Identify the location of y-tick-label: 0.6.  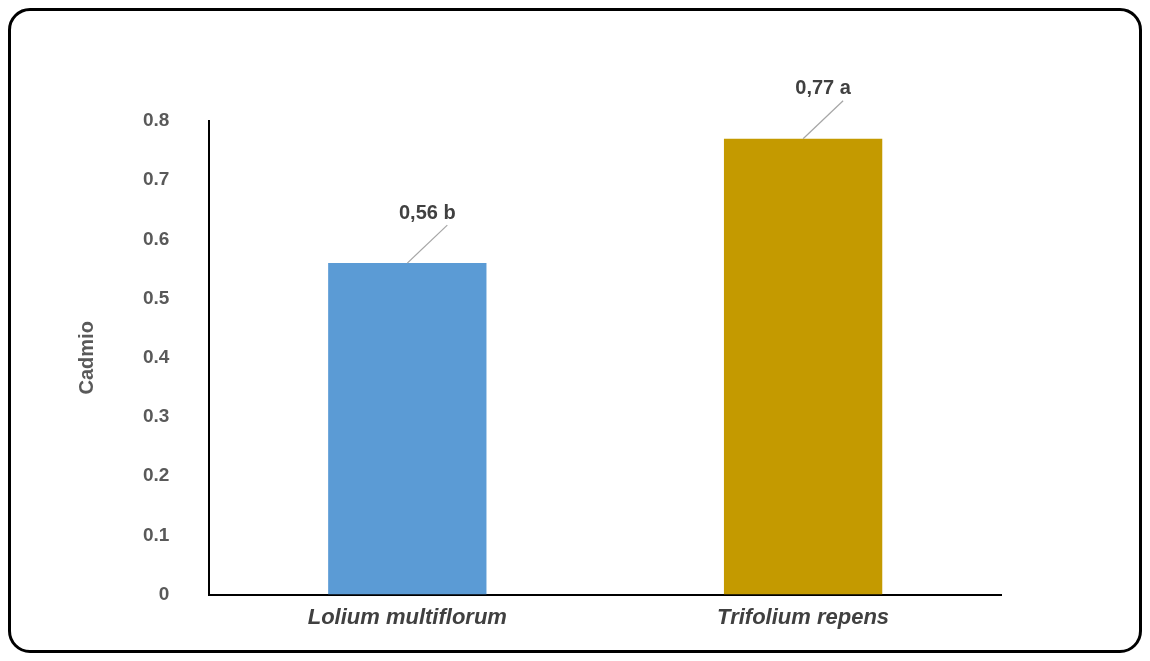
(156, 238).